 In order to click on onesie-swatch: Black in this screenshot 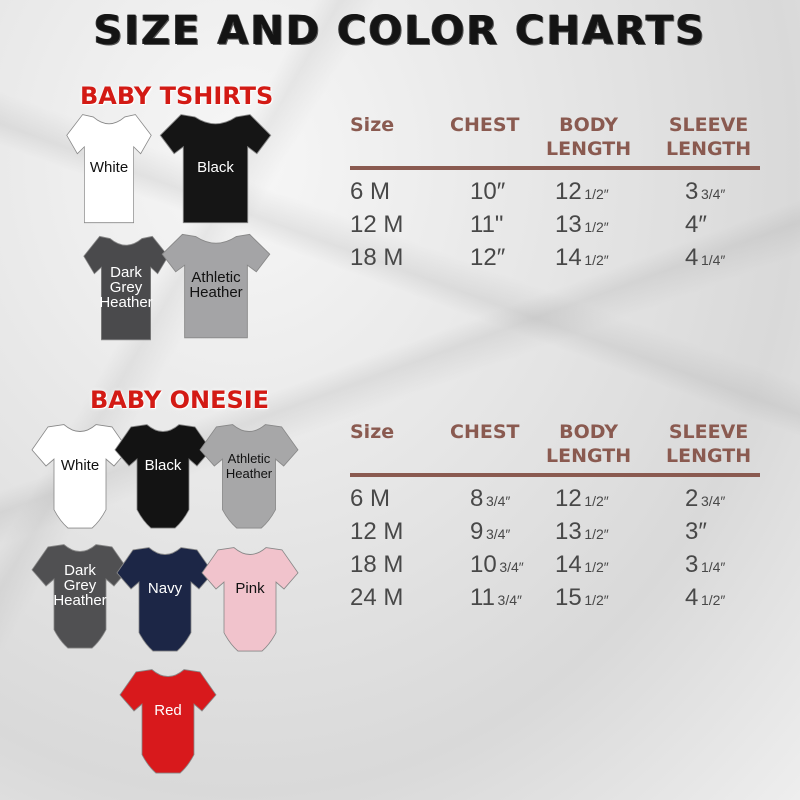, I will do `click(163, 477)`.